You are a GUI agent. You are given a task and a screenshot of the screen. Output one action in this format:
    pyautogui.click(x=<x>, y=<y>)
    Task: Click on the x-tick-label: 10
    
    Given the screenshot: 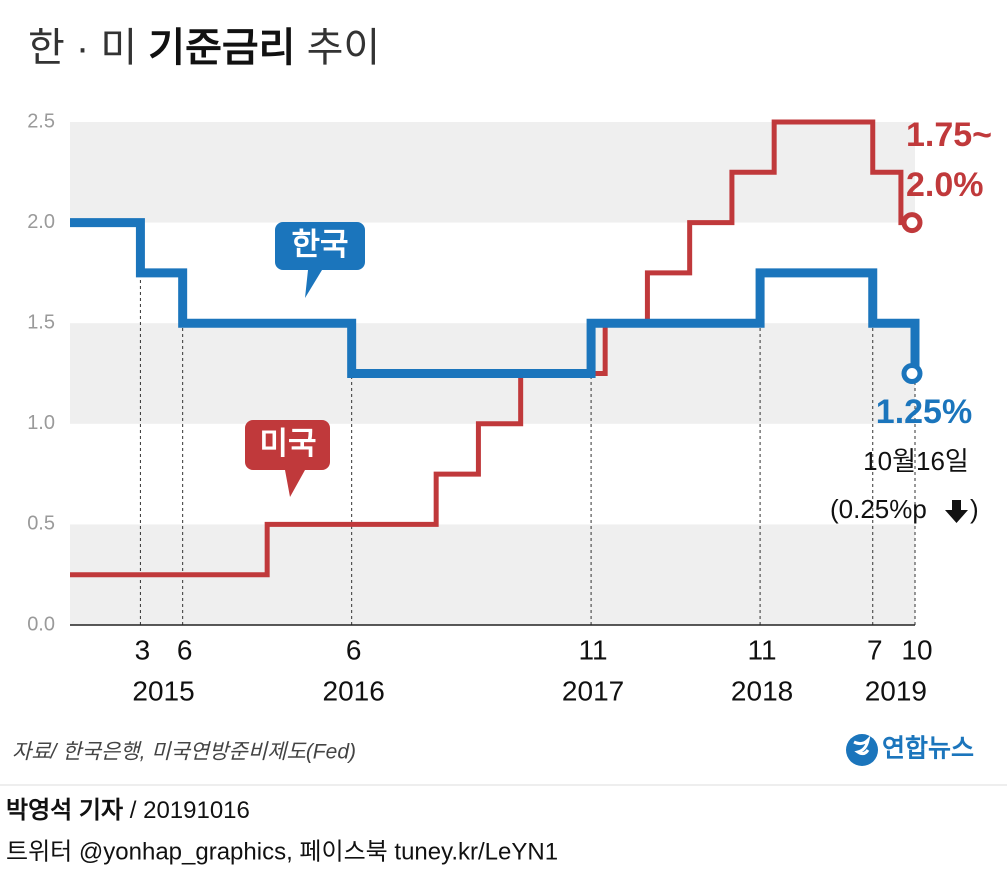 What is the action you would take?
    pyautogui.click(x=916, y=649)
    